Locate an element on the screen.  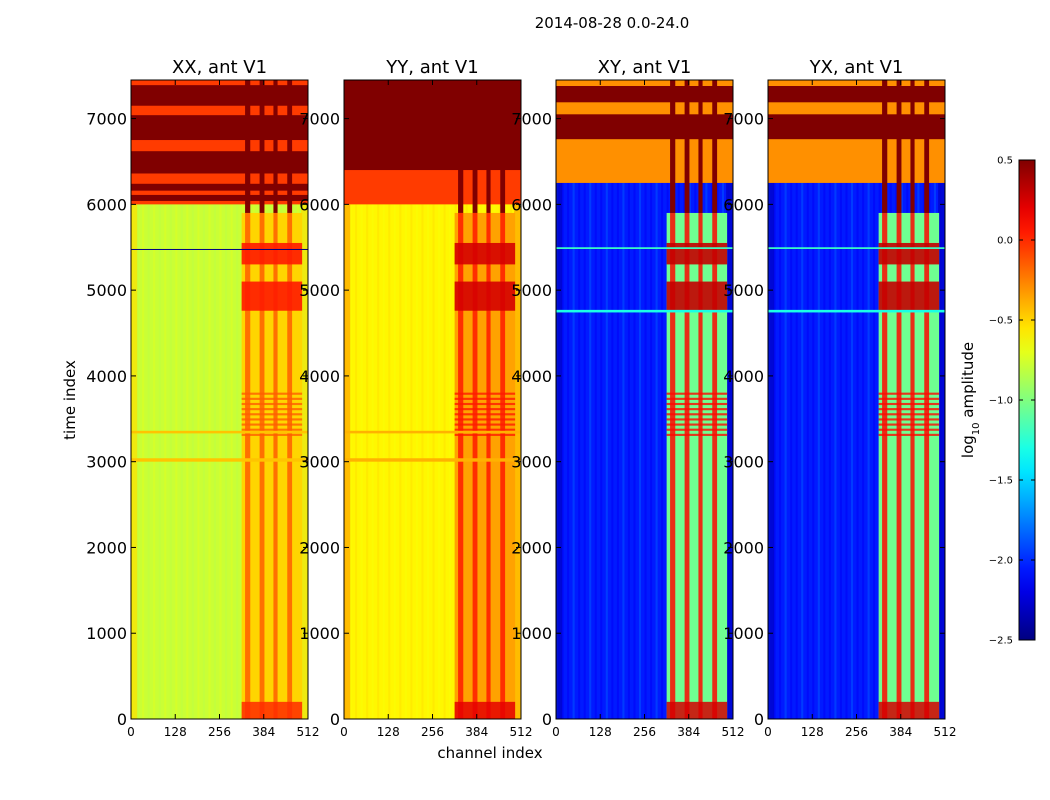
x-tick-label: 512 is located at coordinates (521, 732).